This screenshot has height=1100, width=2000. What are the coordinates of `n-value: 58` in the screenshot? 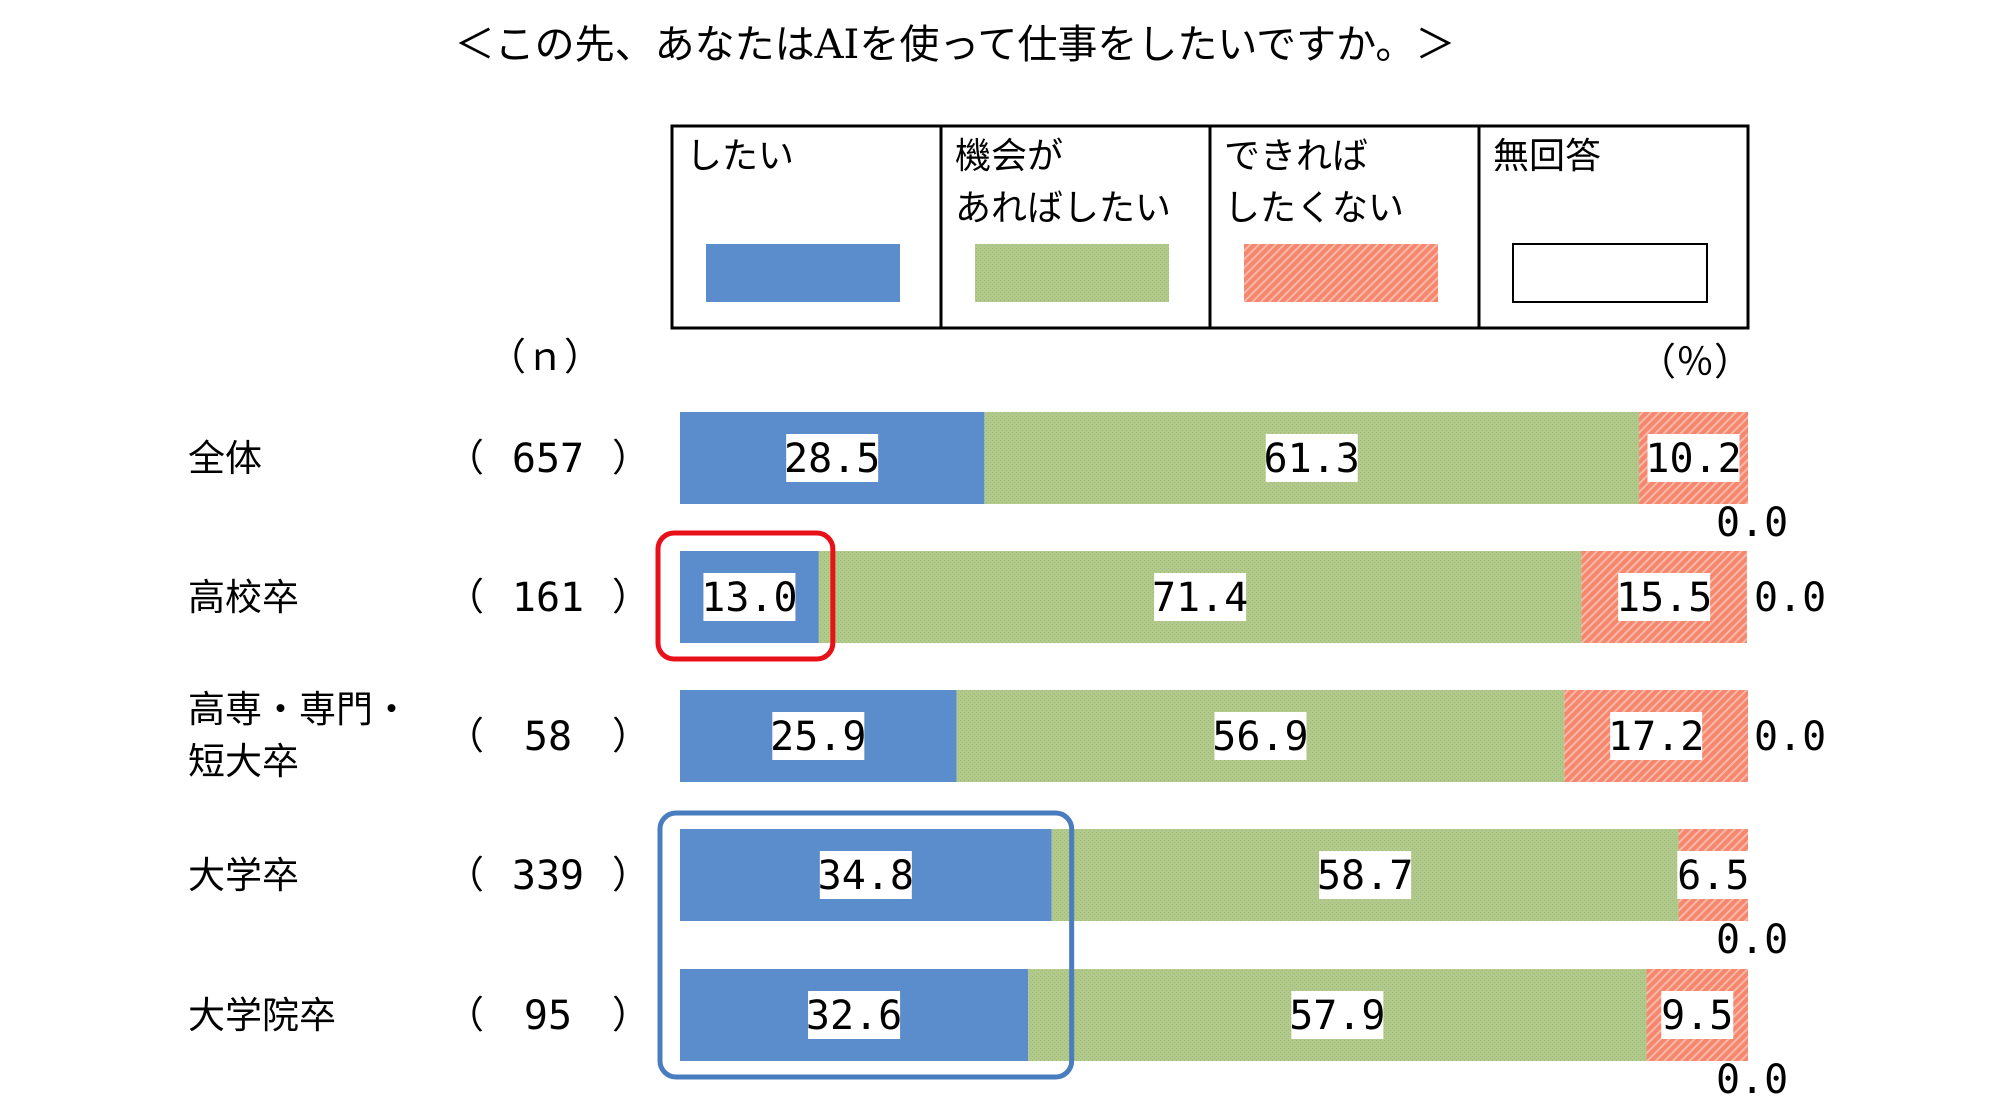 It's located at (548, 737).